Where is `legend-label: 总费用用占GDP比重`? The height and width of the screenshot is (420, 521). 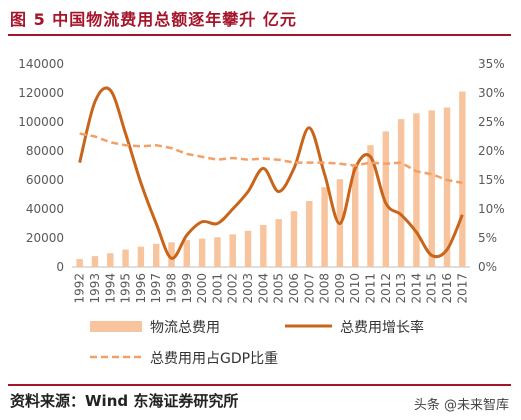 legend-label: 总费用用占GDP比重 is located at coordinates (214, 359).